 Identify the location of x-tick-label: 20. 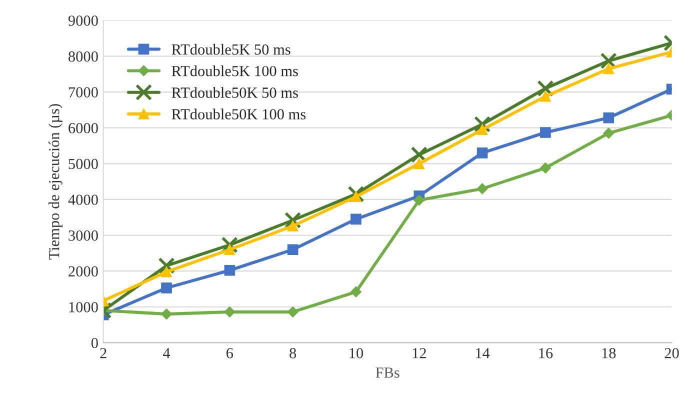
(671, 353).